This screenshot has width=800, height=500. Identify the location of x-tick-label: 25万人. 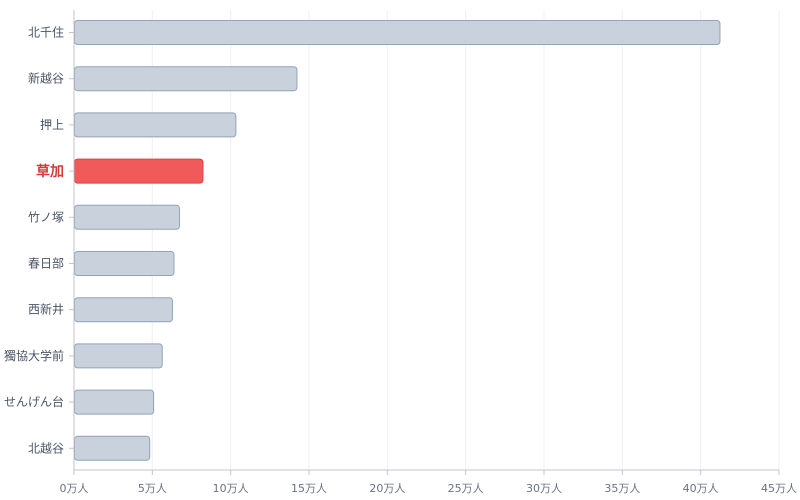
(466, 488).